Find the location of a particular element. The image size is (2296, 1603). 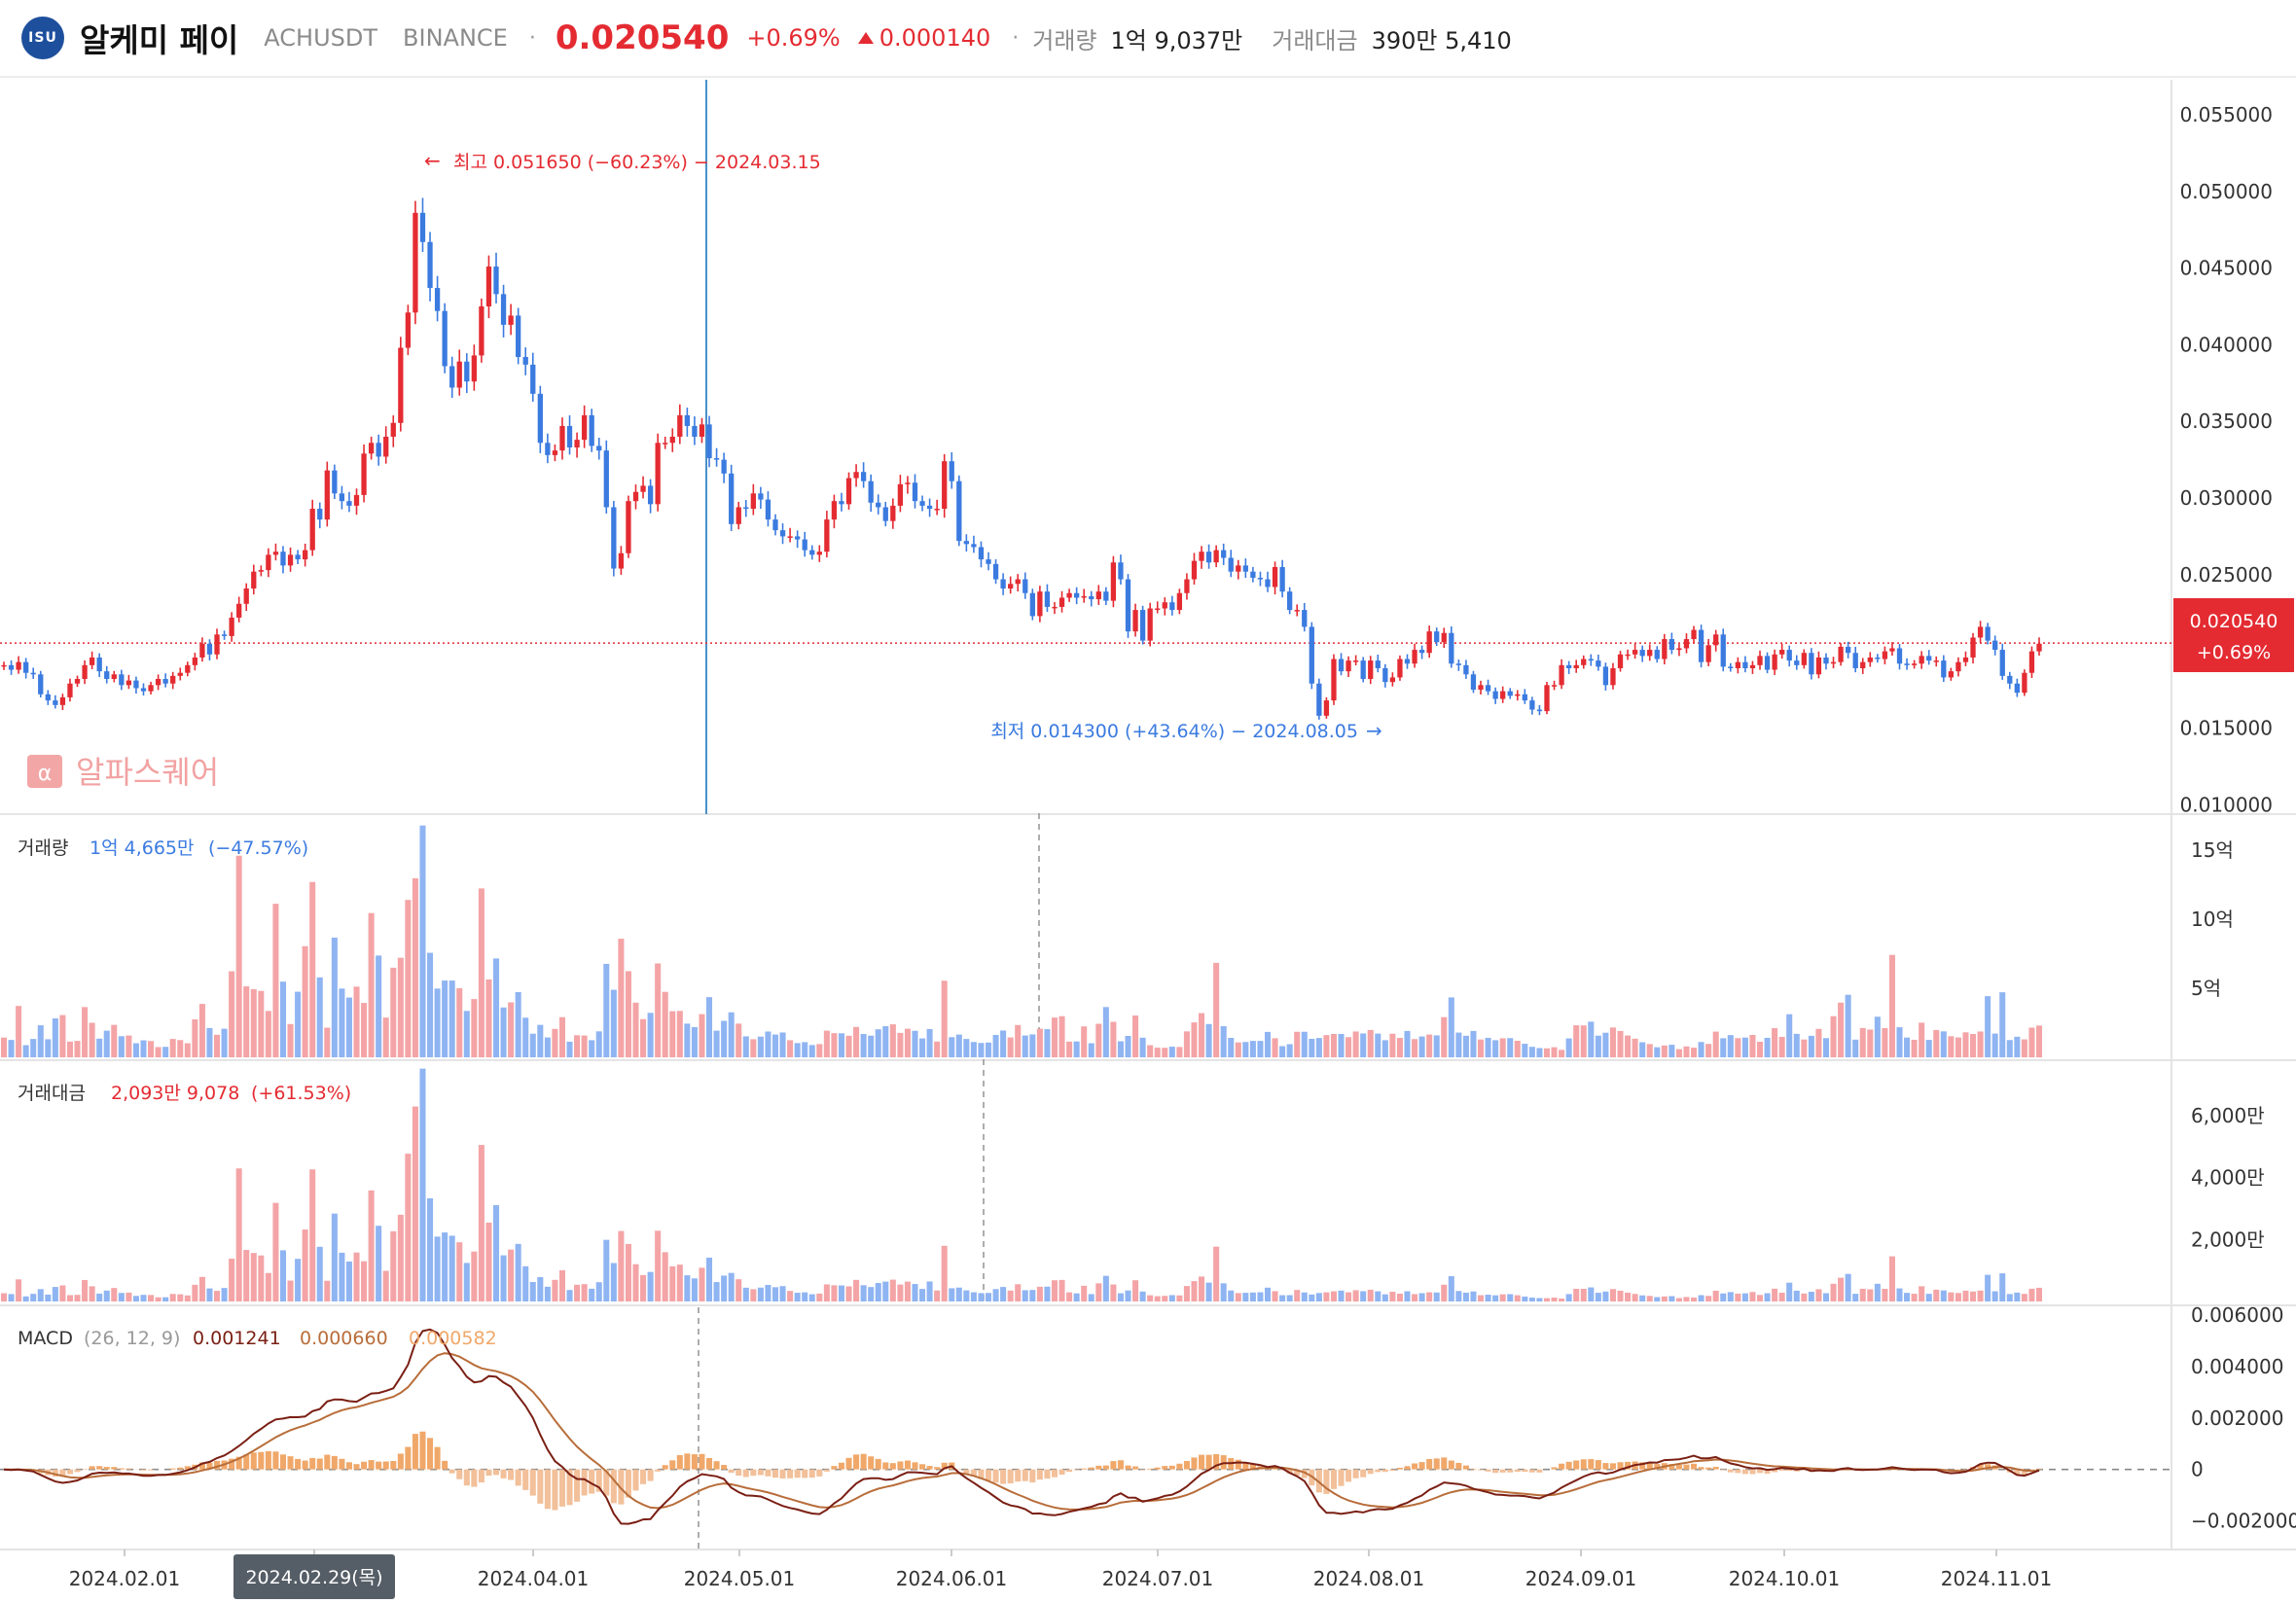

price-tick-label: 0.025000 is located at coordinates (2226, 575).